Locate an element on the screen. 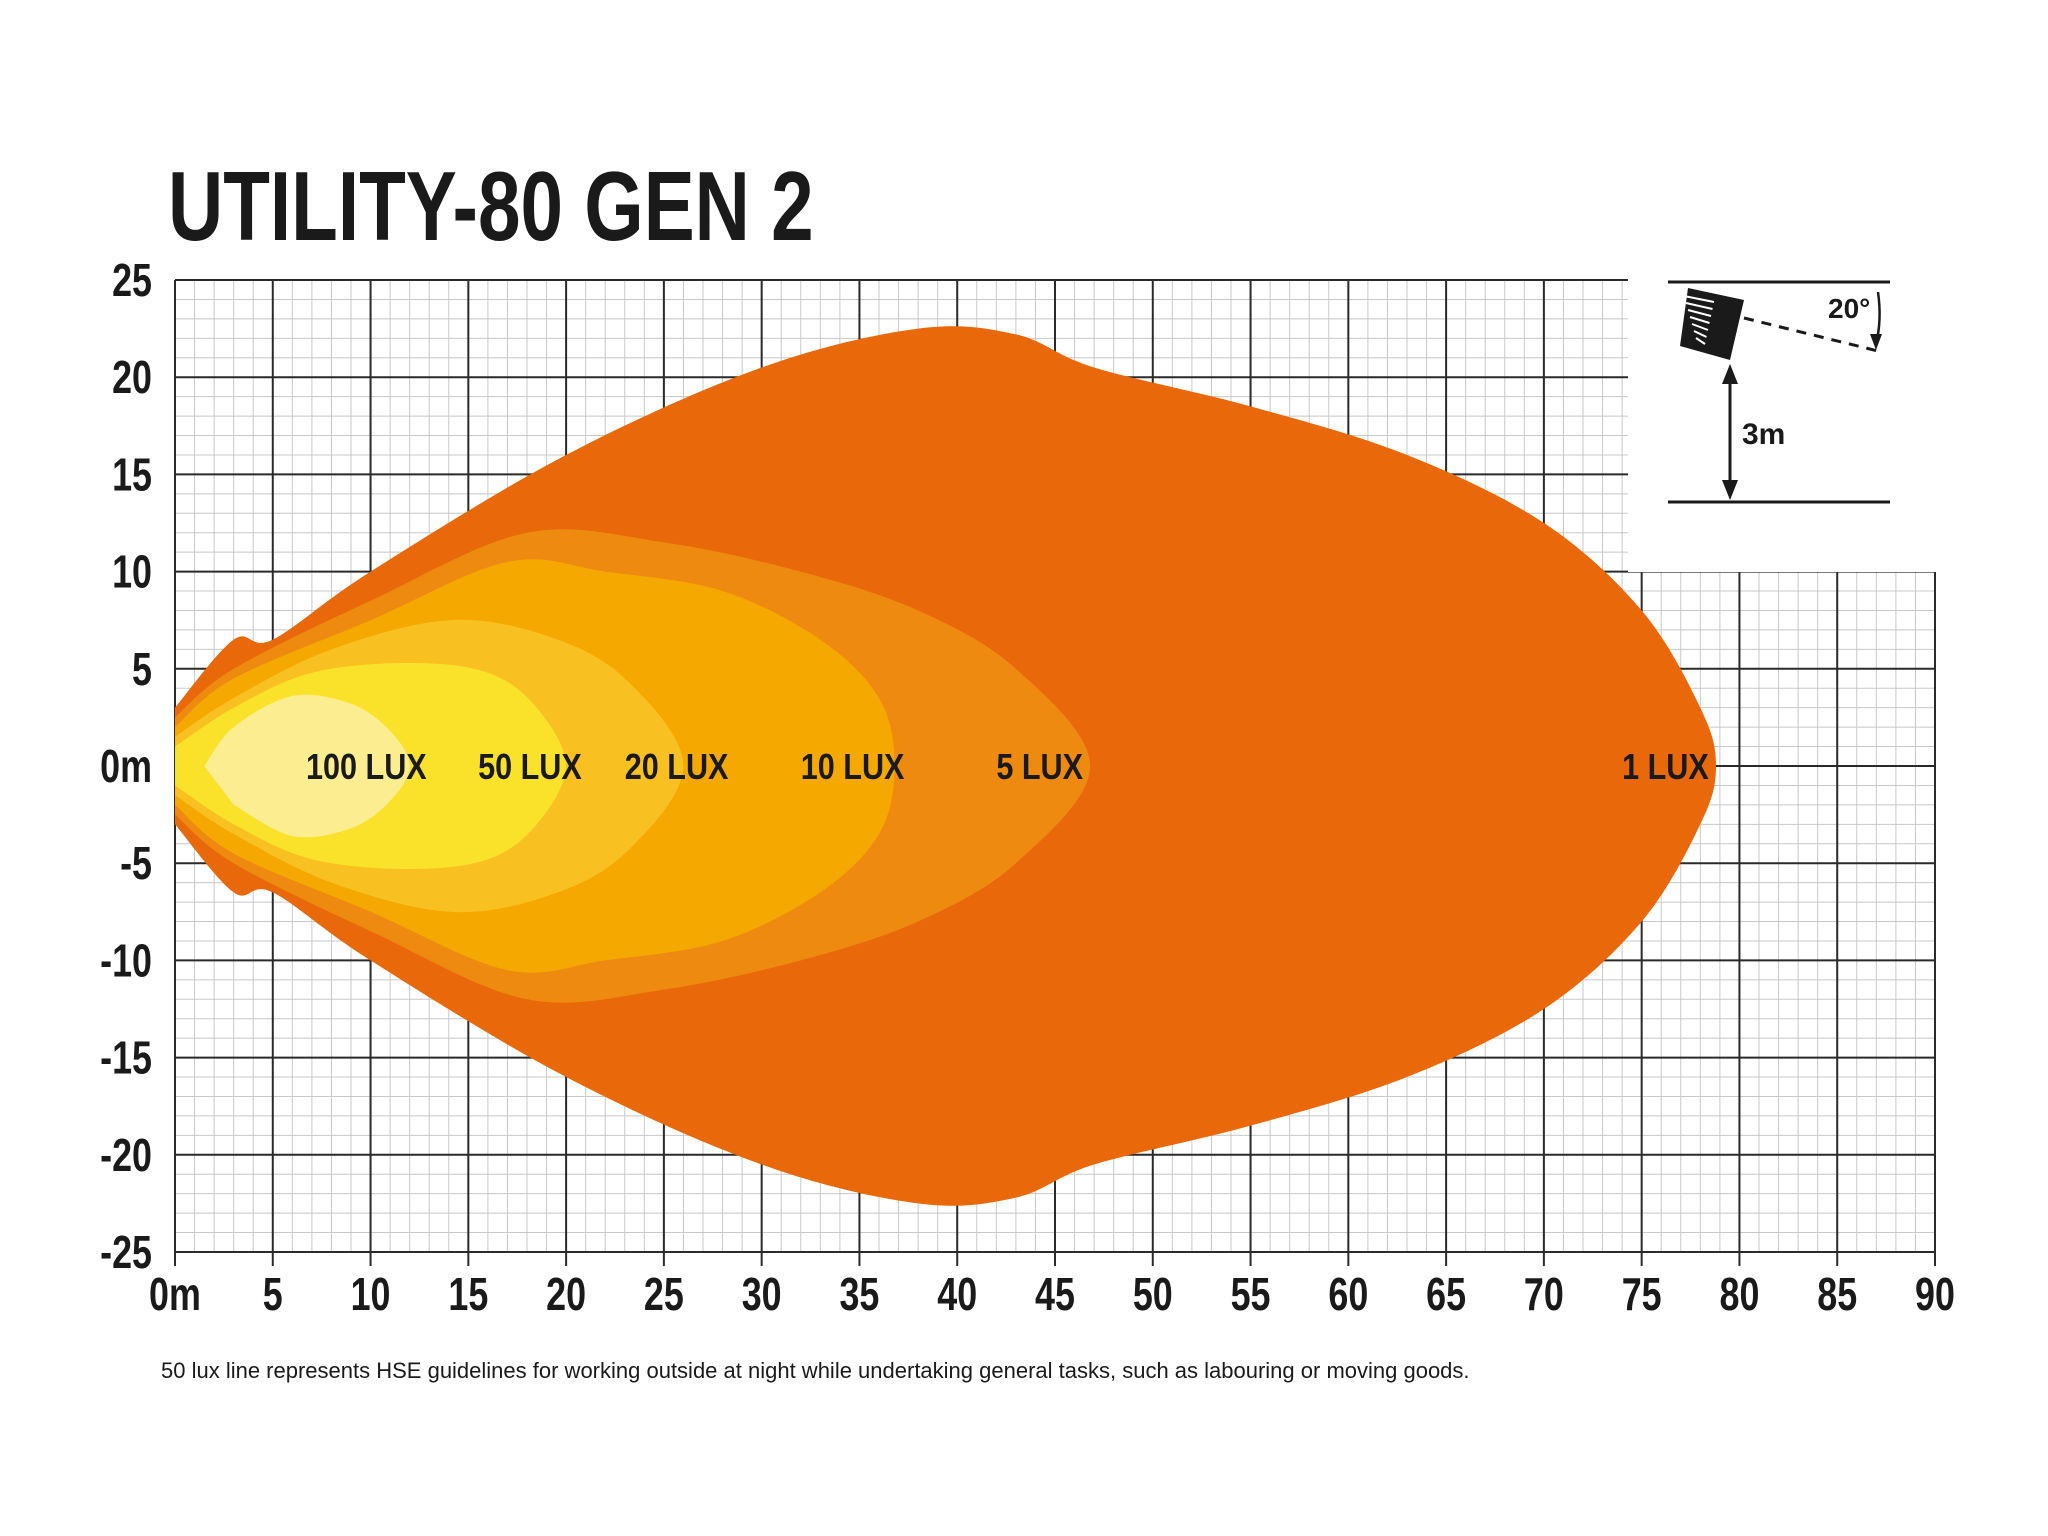 The height and width of the screenshot is (1536, 2048). mounting-inset: 20° 3m is located at coordinates (1782, 425).